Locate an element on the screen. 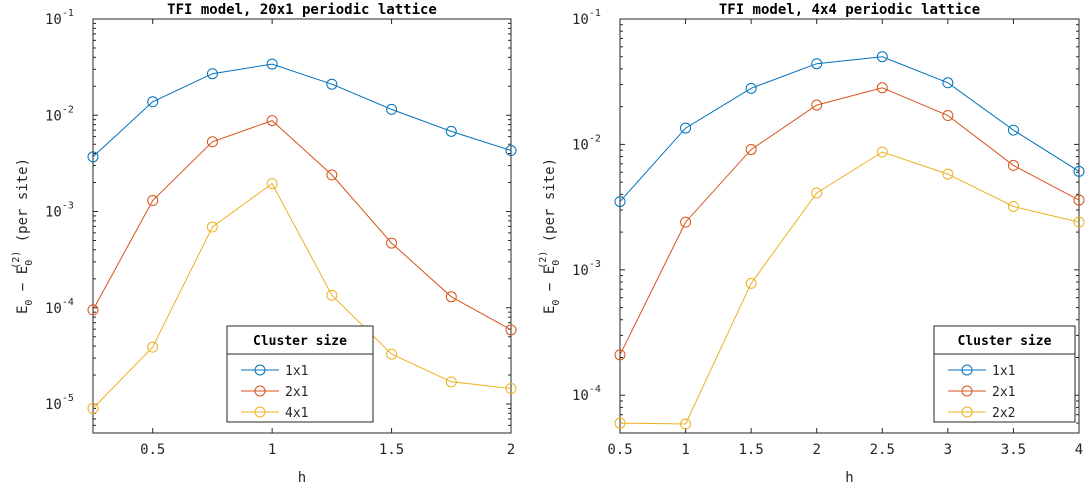 Image resolution: width=1087 pixels, height=493 pixels. x-tick-label: 3.5 is located at coordinates (1013, 450).